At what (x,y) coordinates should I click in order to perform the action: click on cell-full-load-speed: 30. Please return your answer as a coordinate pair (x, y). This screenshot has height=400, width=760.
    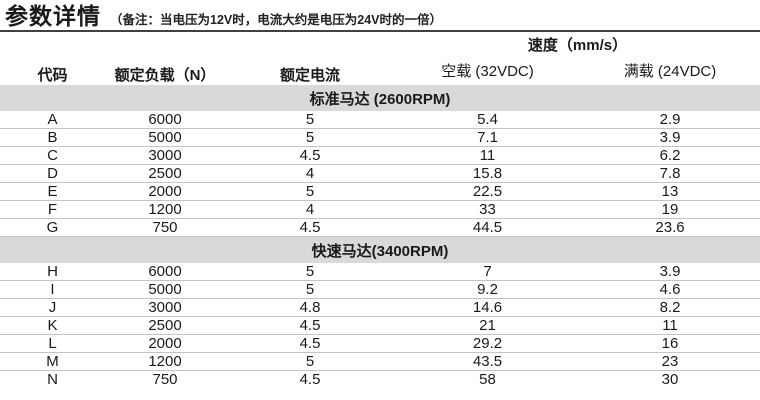
    Looking at the image, I should click on (670, 379).